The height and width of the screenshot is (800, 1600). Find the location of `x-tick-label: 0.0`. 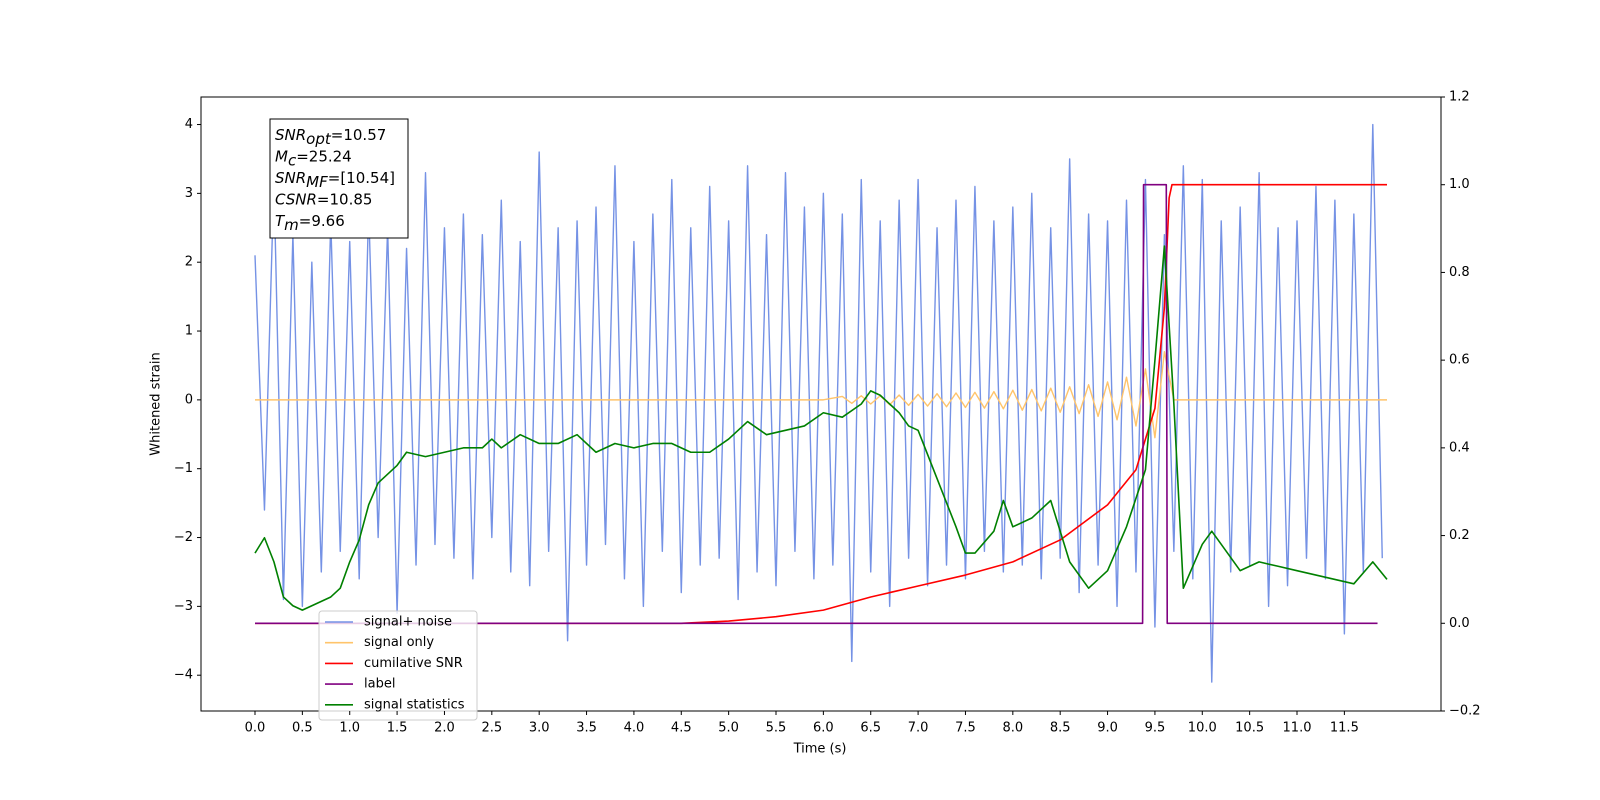

x-tick-label: 0.0 is located at coordinates (255, 728).